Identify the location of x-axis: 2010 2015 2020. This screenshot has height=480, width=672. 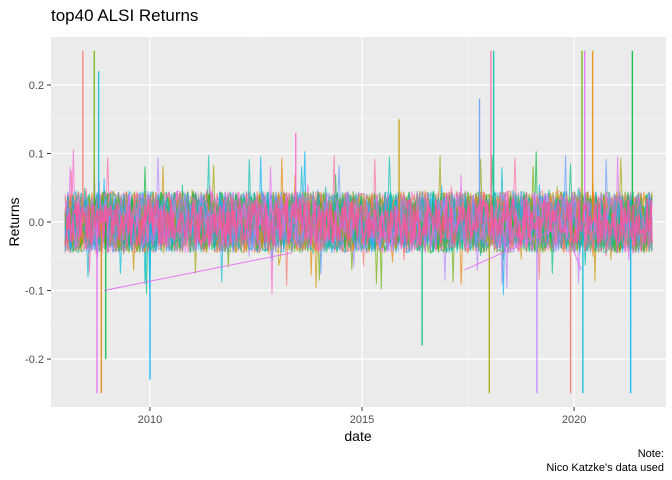
(362, 416).